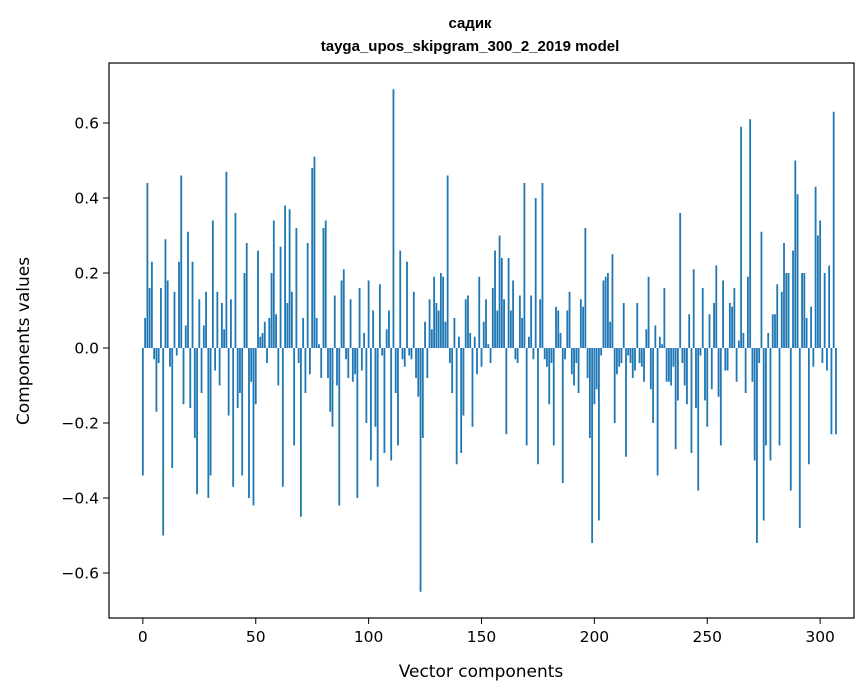 The image size is (867, 696). Describe the element at coordinates (482, 637) in the screenshot. I see `x-tick-label: 150` at that location.